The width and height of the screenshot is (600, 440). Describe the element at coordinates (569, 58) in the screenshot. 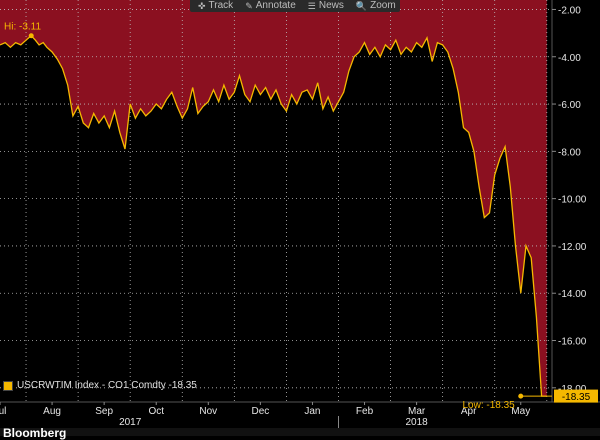

I see `y-tick-label: -4.00` at that location.